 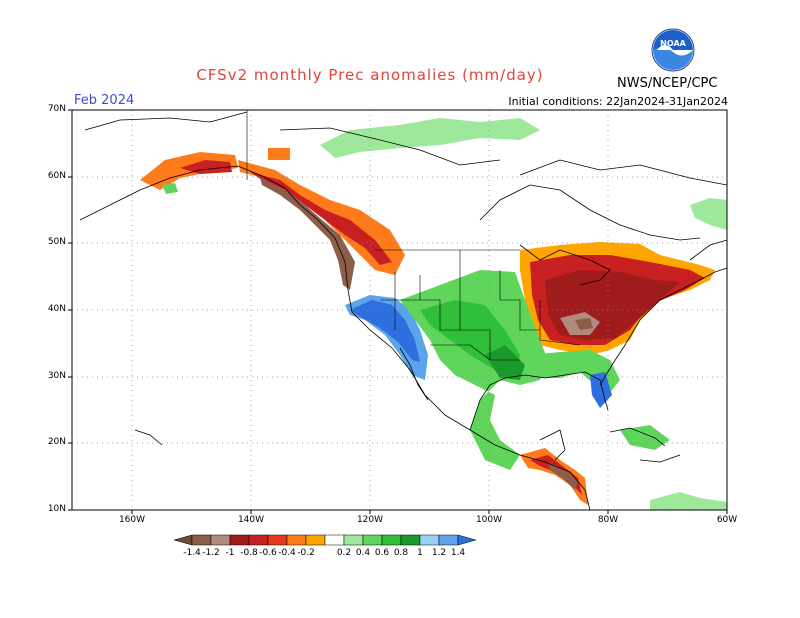 What do you see at coordinates (56, 309) in the screenshot?
I see `lat-label-40n: 40N` at bounding box center [56, 309].